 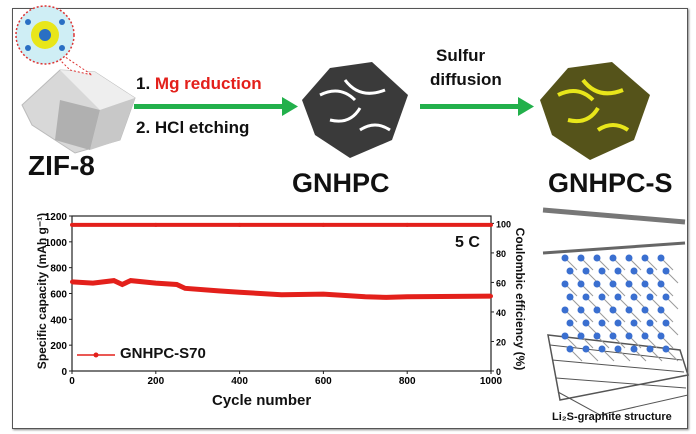 What do you see at coordinates (64, 372) in the screenshot?
I see `y-tick-label: 0` at bounding box center [64, 372].